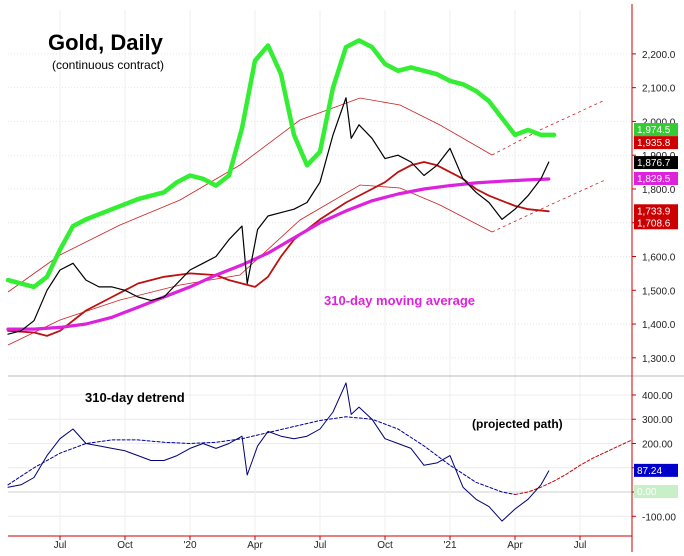 The image size is (684, 556). I want to click on price-badge-label: 1,829.5, so click(654, 179).